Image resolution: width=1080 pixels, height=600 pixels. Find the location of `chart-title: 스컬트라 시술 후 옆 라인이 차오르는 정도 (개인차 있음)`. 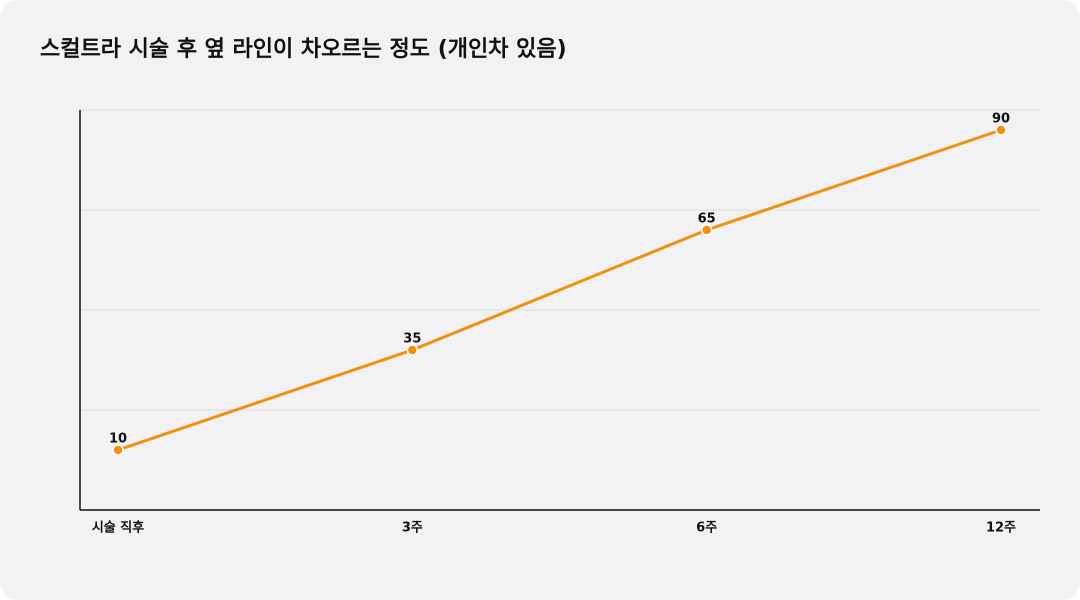

chart-title: 스컬트라 시술 후 옆 라인이 차오르는 정도 (개인차 있음) is located at coordinates (303, 49).